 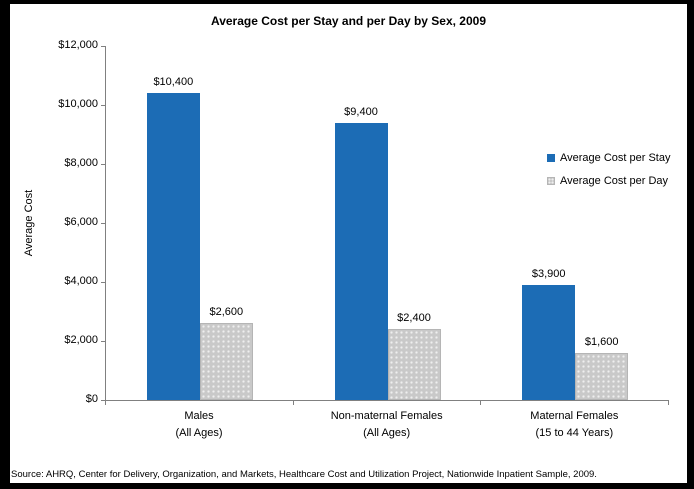 I want to click on legend-item: Average Cost per Stay, so click(x=608, y=158).